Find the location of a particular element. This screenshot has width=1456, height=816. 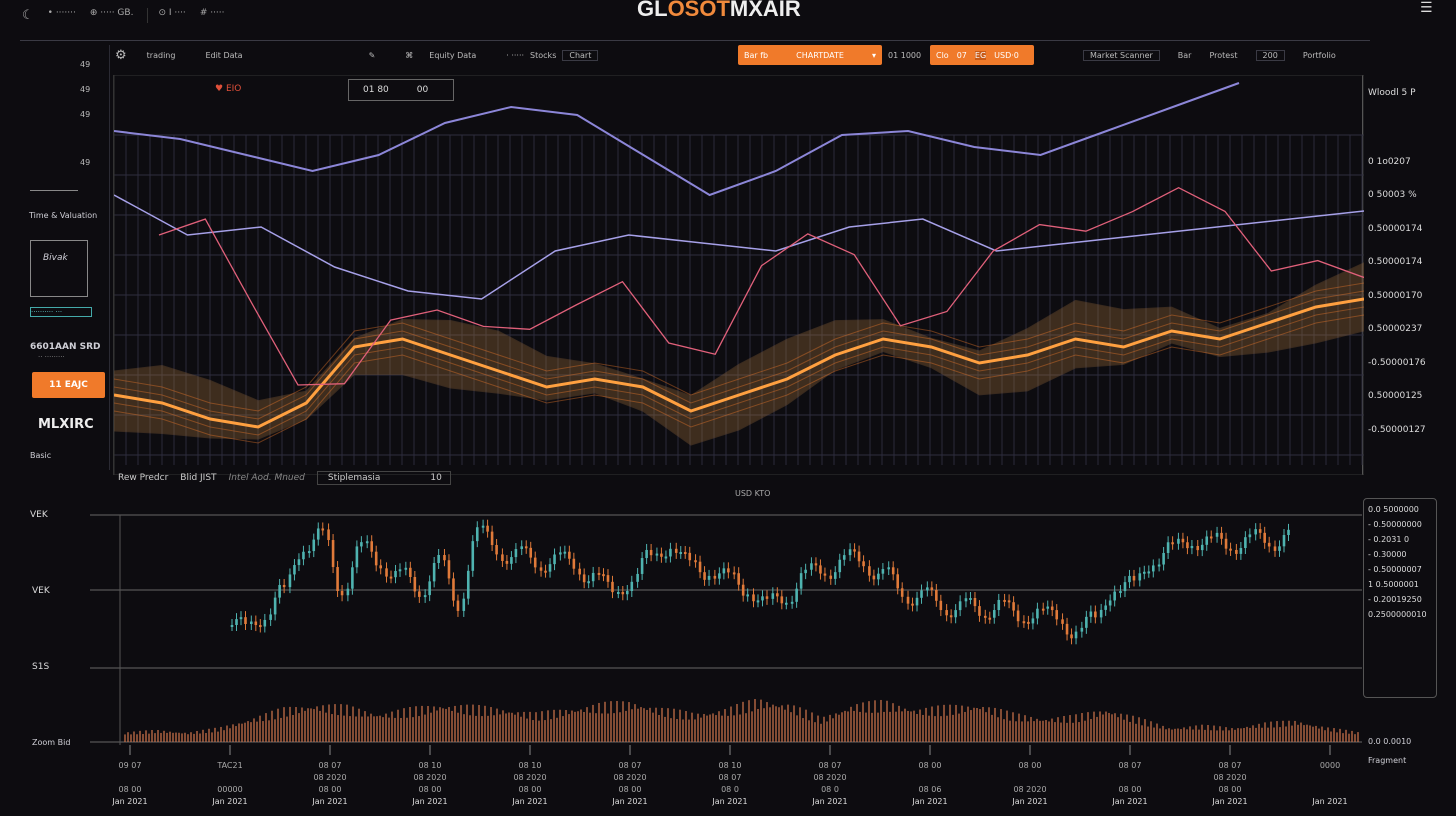

range-selector: 01 80 00 is located at coordinates (401, 90).